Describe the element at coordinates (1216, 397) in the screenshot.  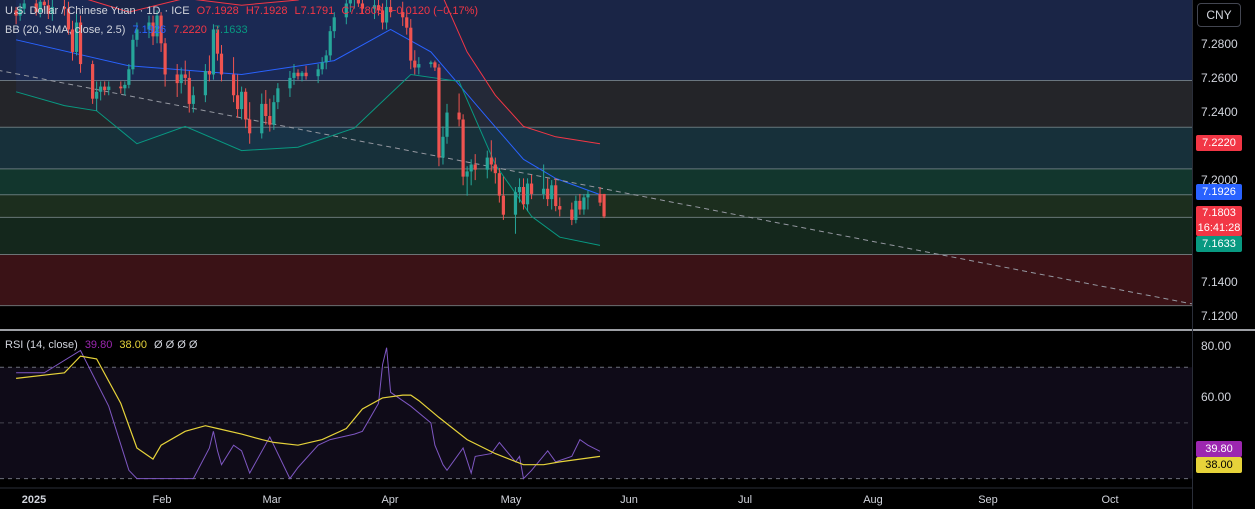
I see `rsi-tick-60: 60.00` at that location.